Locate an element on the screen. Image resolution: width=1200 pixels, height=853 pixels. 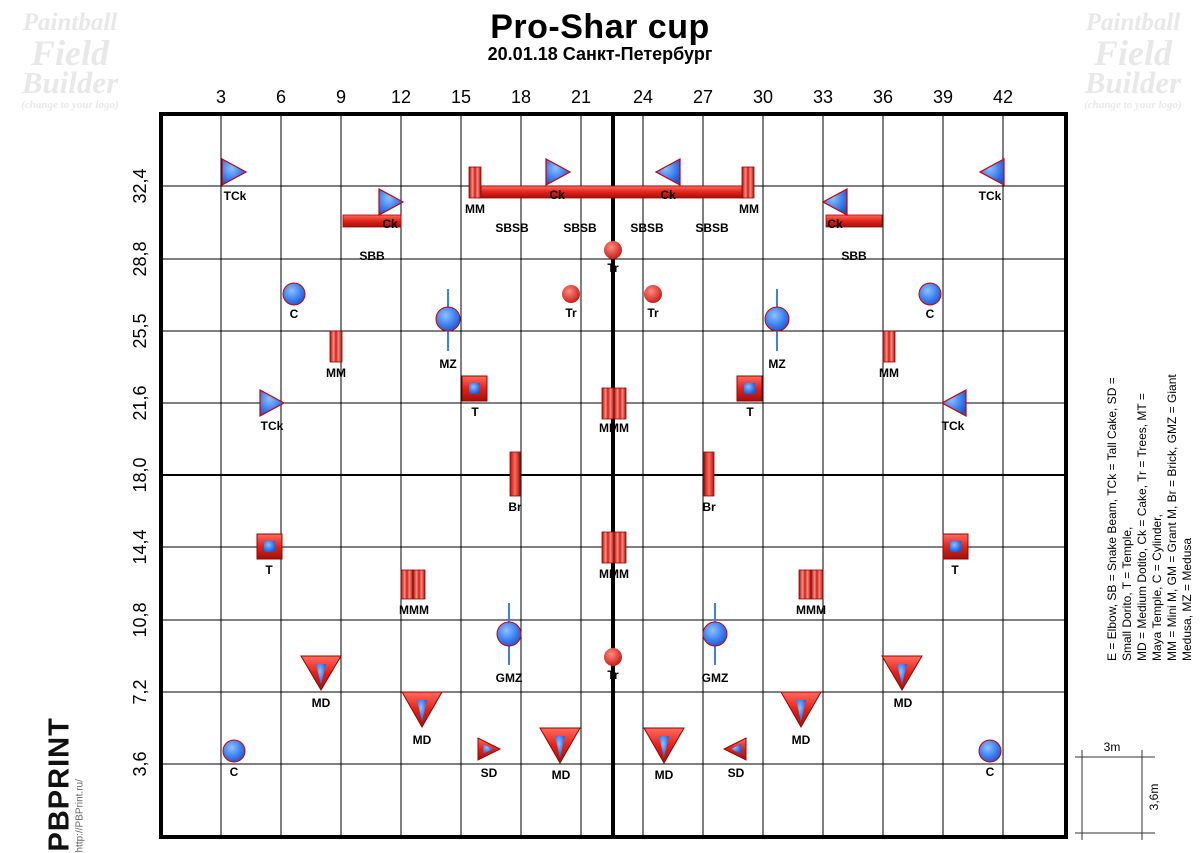
page-title: Pro-Shar cup is located at coordinates (600, 27).